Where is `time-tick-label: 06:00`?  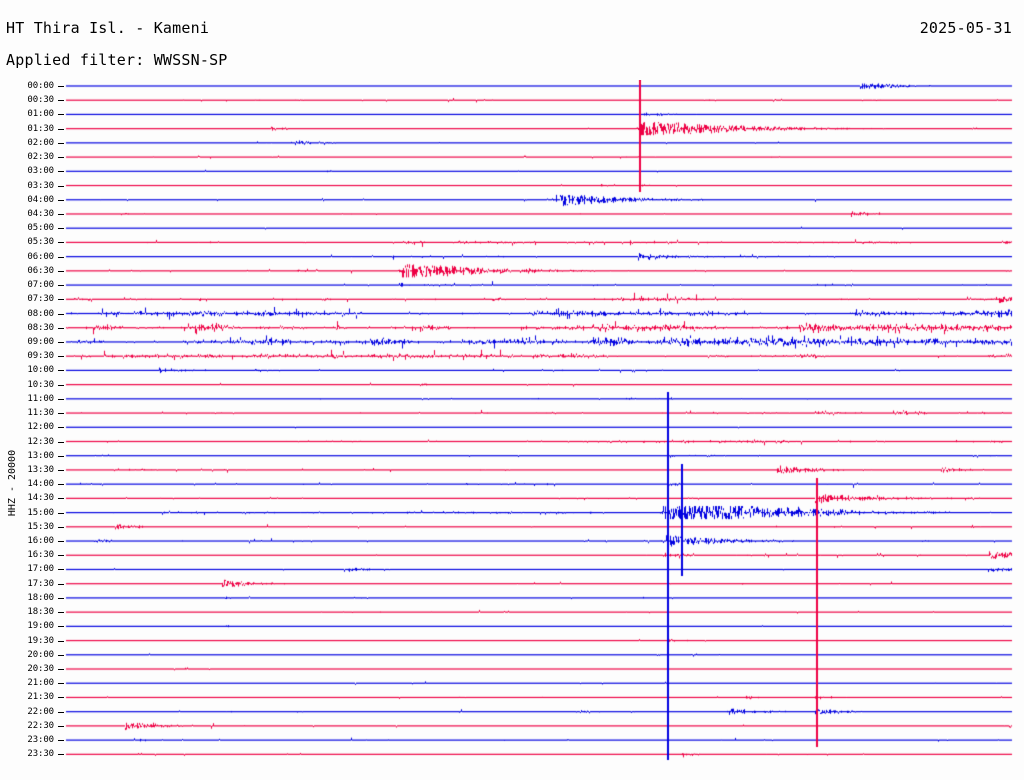 time-tick-label: 06:00 is located at coordinates (40, 256).